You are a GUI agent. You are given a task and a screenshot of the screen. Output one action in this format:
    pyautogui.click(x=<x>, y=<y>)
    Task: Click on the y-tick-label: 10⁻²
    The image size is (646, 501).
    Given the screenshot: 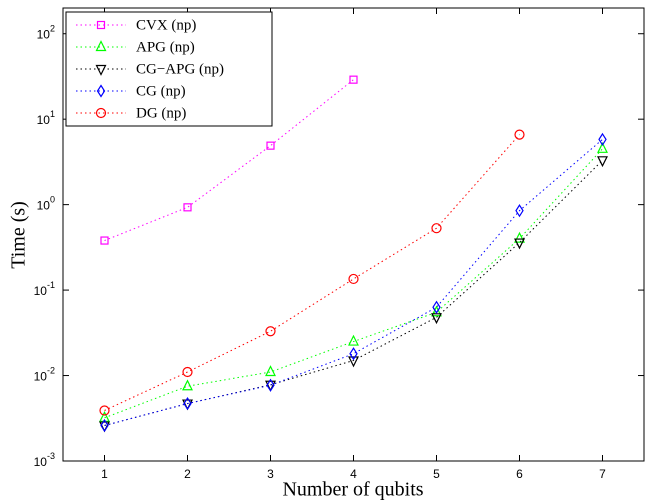 What is the action you would take?
    pyautogui.click(x=44, y=375)
    